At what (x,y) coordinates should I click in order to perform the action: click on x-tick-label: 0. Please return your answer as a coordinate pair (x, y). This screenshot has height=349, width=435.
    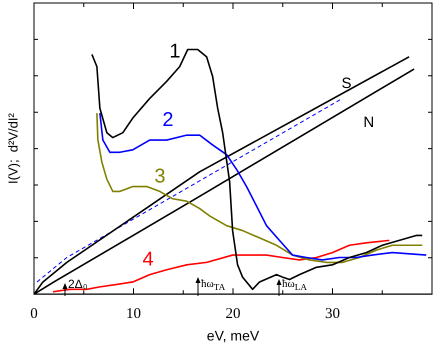
    Looking at the image, I should click on (34, 314).